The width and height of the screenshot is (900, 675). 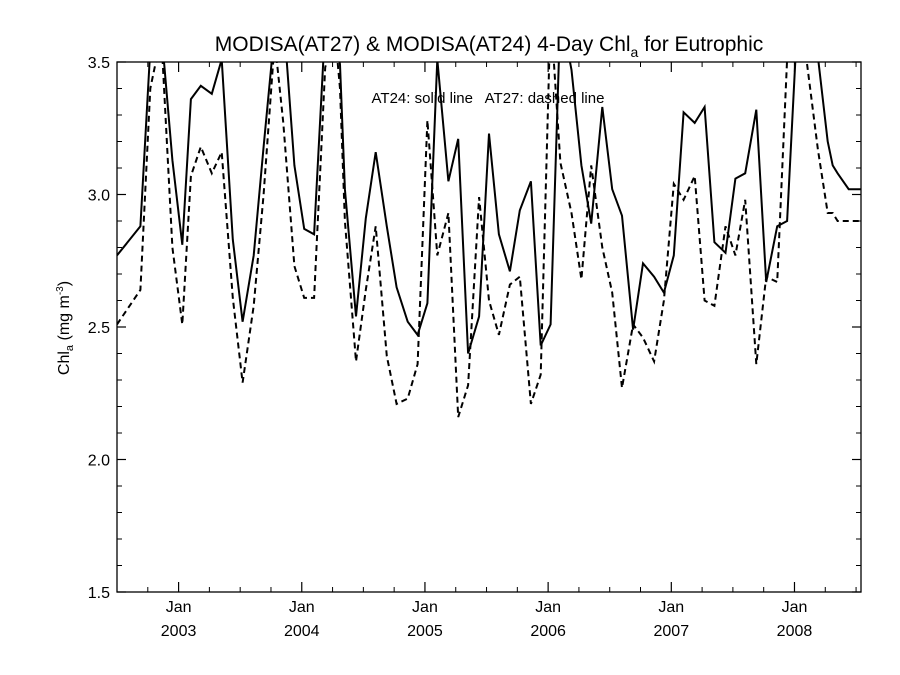 What do you see at coordinates (99, 461) in the screenshot?
I see `y-tick-label: 2.0` at bounding box center [99, 461].